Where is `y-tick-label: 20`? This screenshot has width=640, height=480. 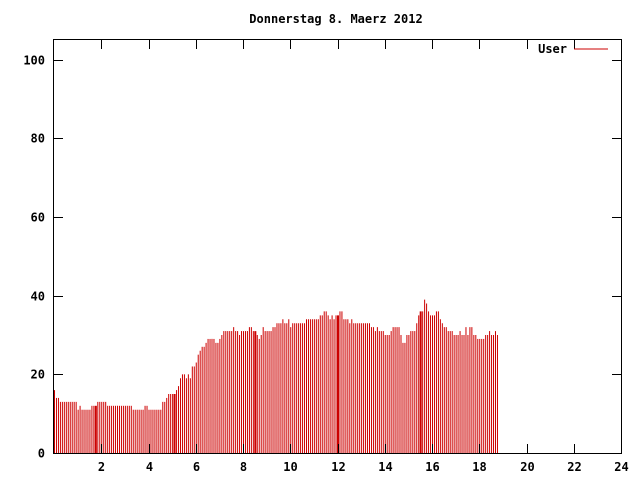 y-tick-label: 20 is located at coordinates (38, 375).